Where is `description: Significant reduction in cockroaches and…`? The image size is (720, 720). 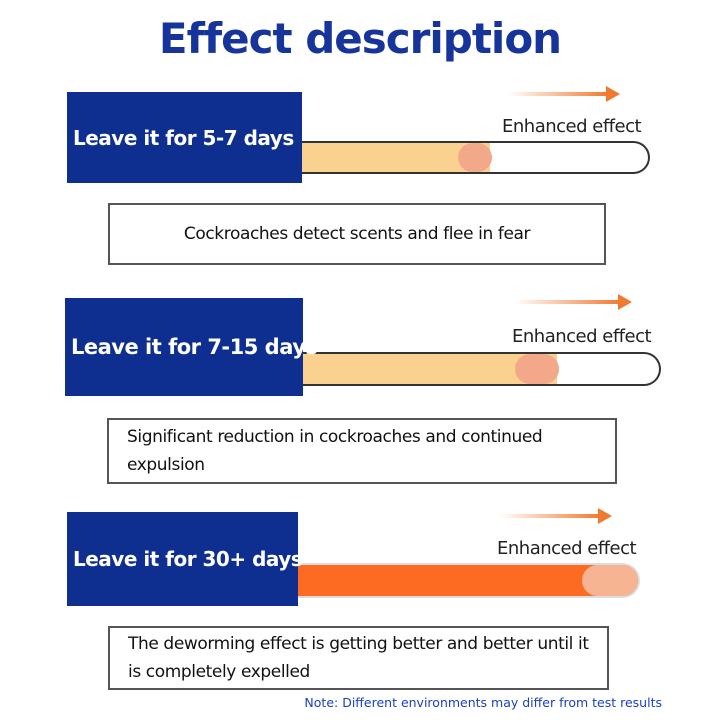 description: Significant reduction in cockroaches and… is located at coordinates (362, 451).